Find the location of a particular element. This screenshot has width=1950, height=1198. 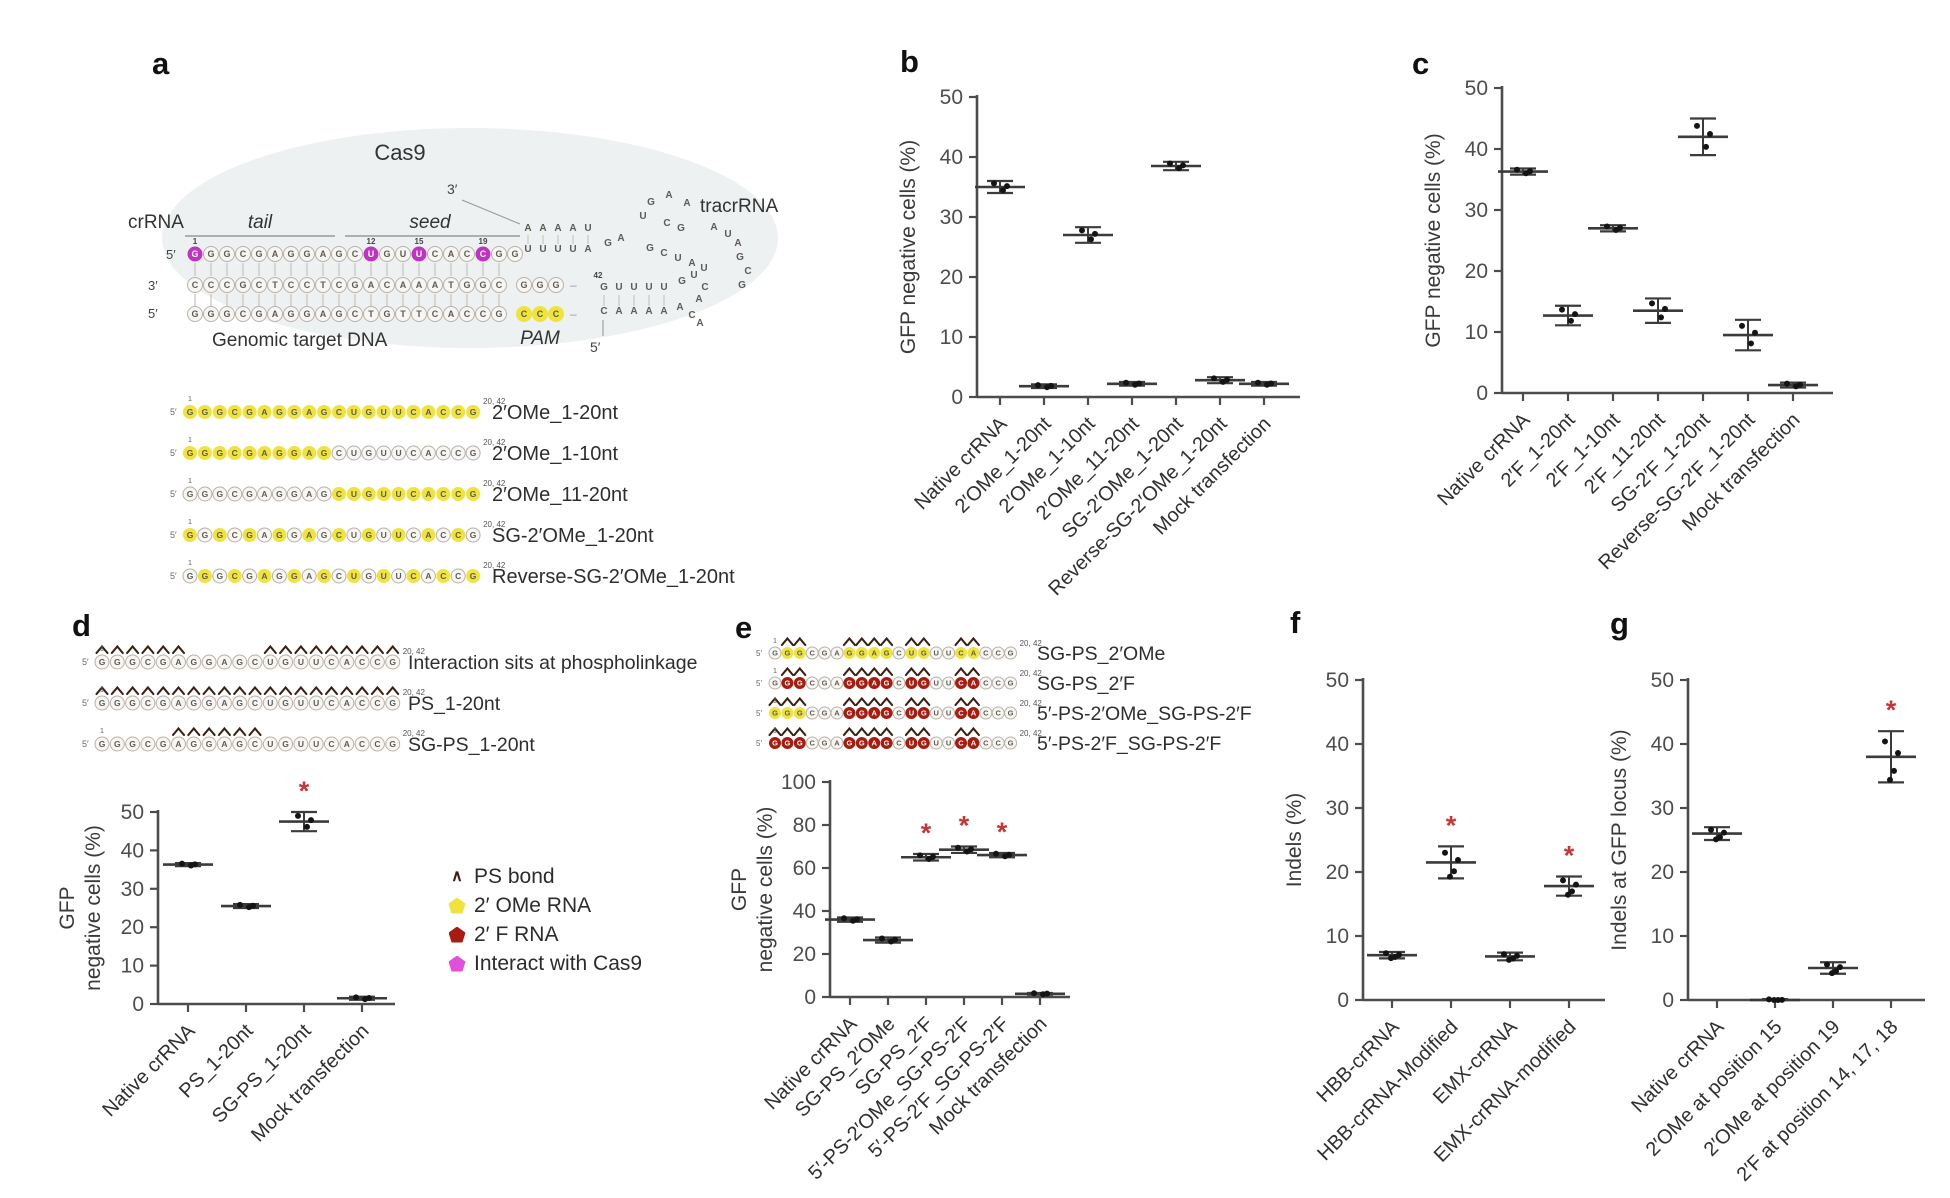

svg-text: 1 is located at coordinates (190, 521).